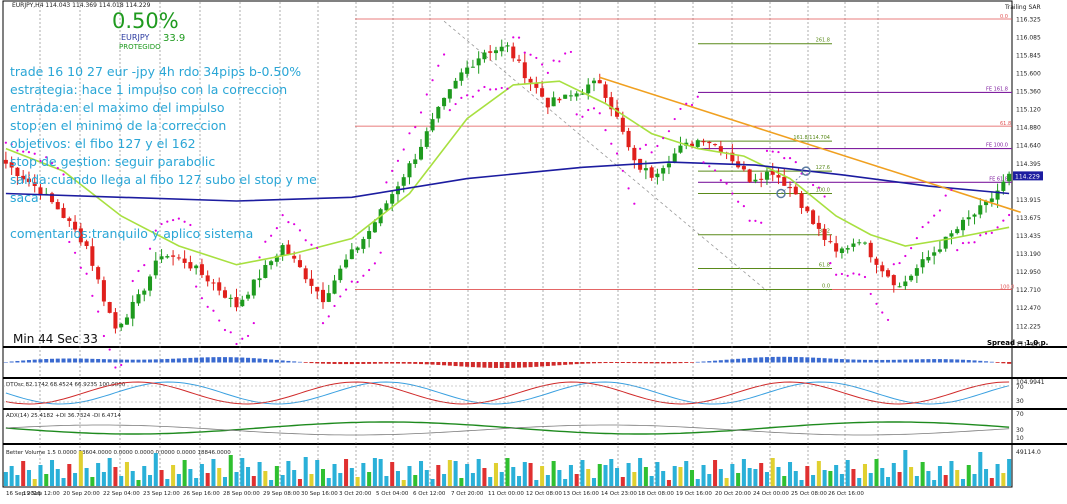 Image resolution: width=1067 pixels, height=504 pixels. I want to click on spread-label: Spread = 1.0 p., so click(1018, 343).